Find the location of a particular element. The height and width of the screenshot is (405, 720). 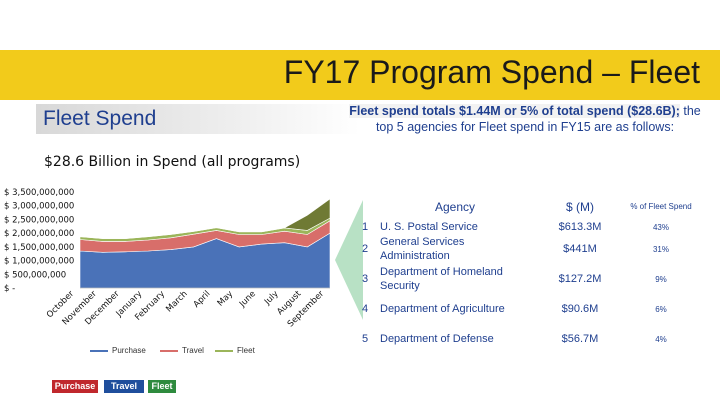

legend-swatch-purchase is located at coordinates (99, 350).